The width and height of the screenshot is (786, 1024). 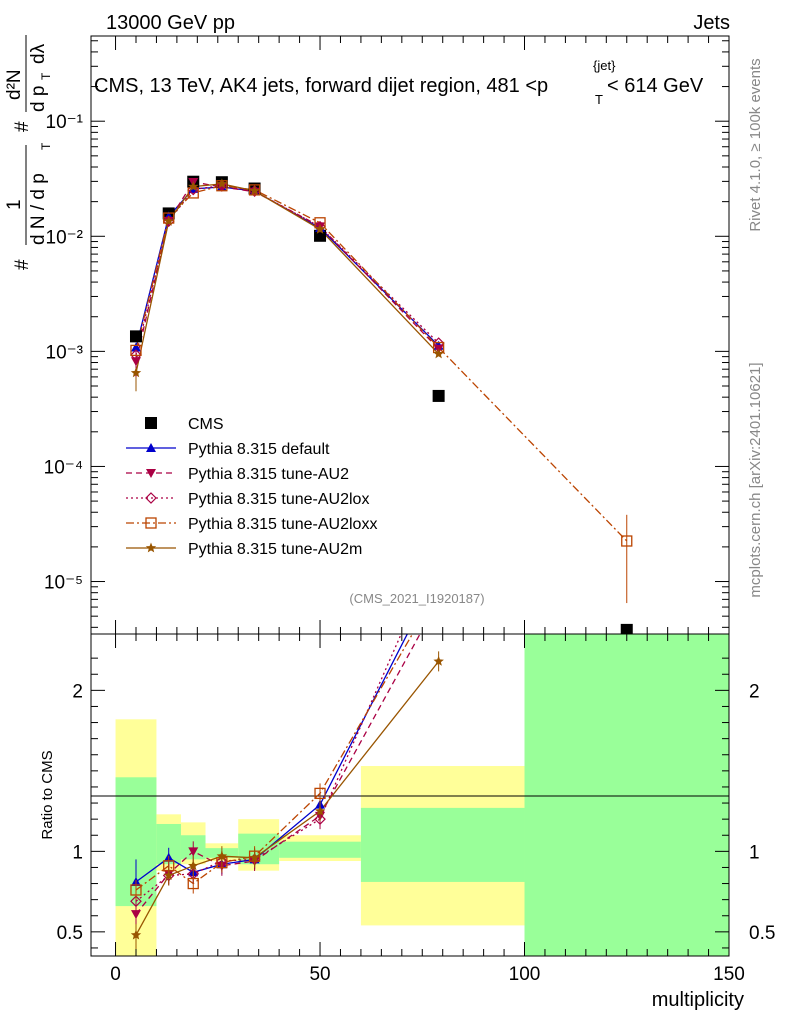 What do you see at coordinates (151, 473) in the screenshot?
I see `legend-marker-au2` at bounding box center [151, 473].